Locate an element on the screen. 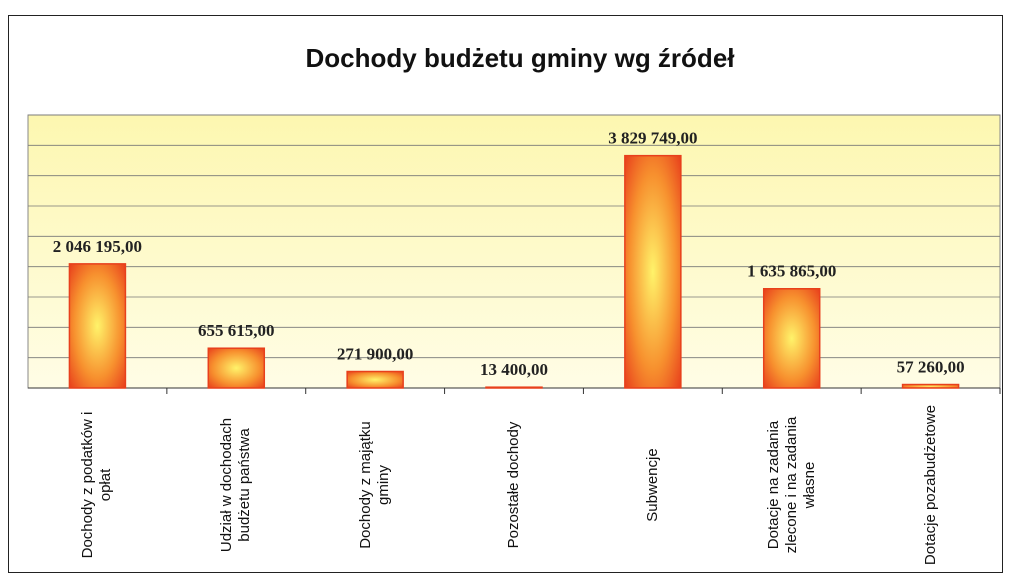 Image resolution: width=1010 pixels, height=579 pixels. value-label: 655 615,00 is located at coordinates (236, 330).